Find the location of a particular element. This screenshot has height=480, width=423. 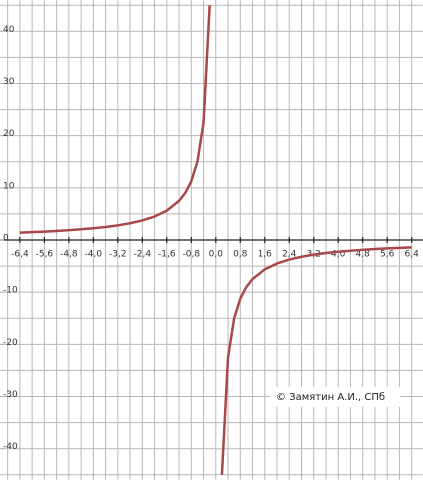

y-tick-label: 40 is located at coordinates (9, 30).